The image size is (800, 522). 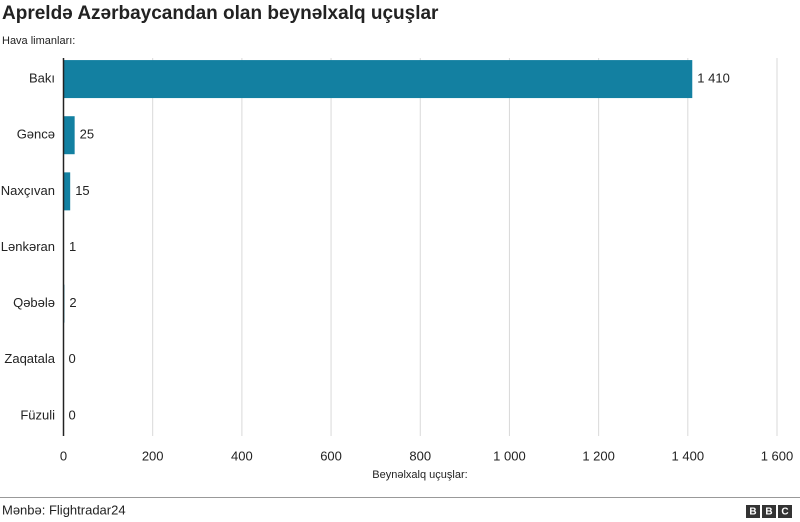 What do you see at coordinates (29, 358) in the screenshot?
I see `y-tick-label: Zaqatala` at bounding box center [29, 358].